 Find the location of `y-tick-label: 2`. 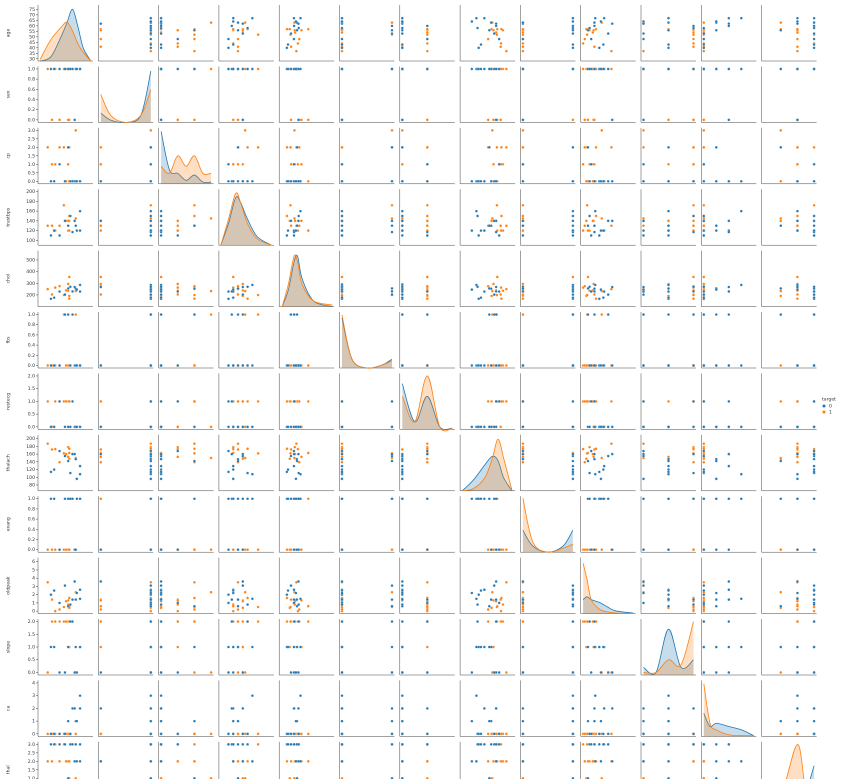

y-tick-label: 2 is located at coordinates (33, 595).